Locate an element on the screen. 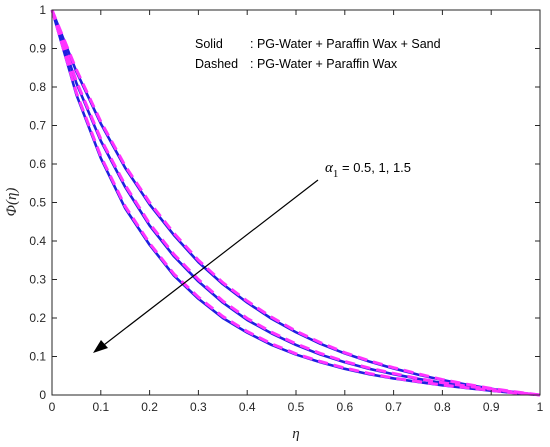 The height and width of the screenshot is (447, 550). x-tick-label: 0.2 is located at coordinates (149, 407).